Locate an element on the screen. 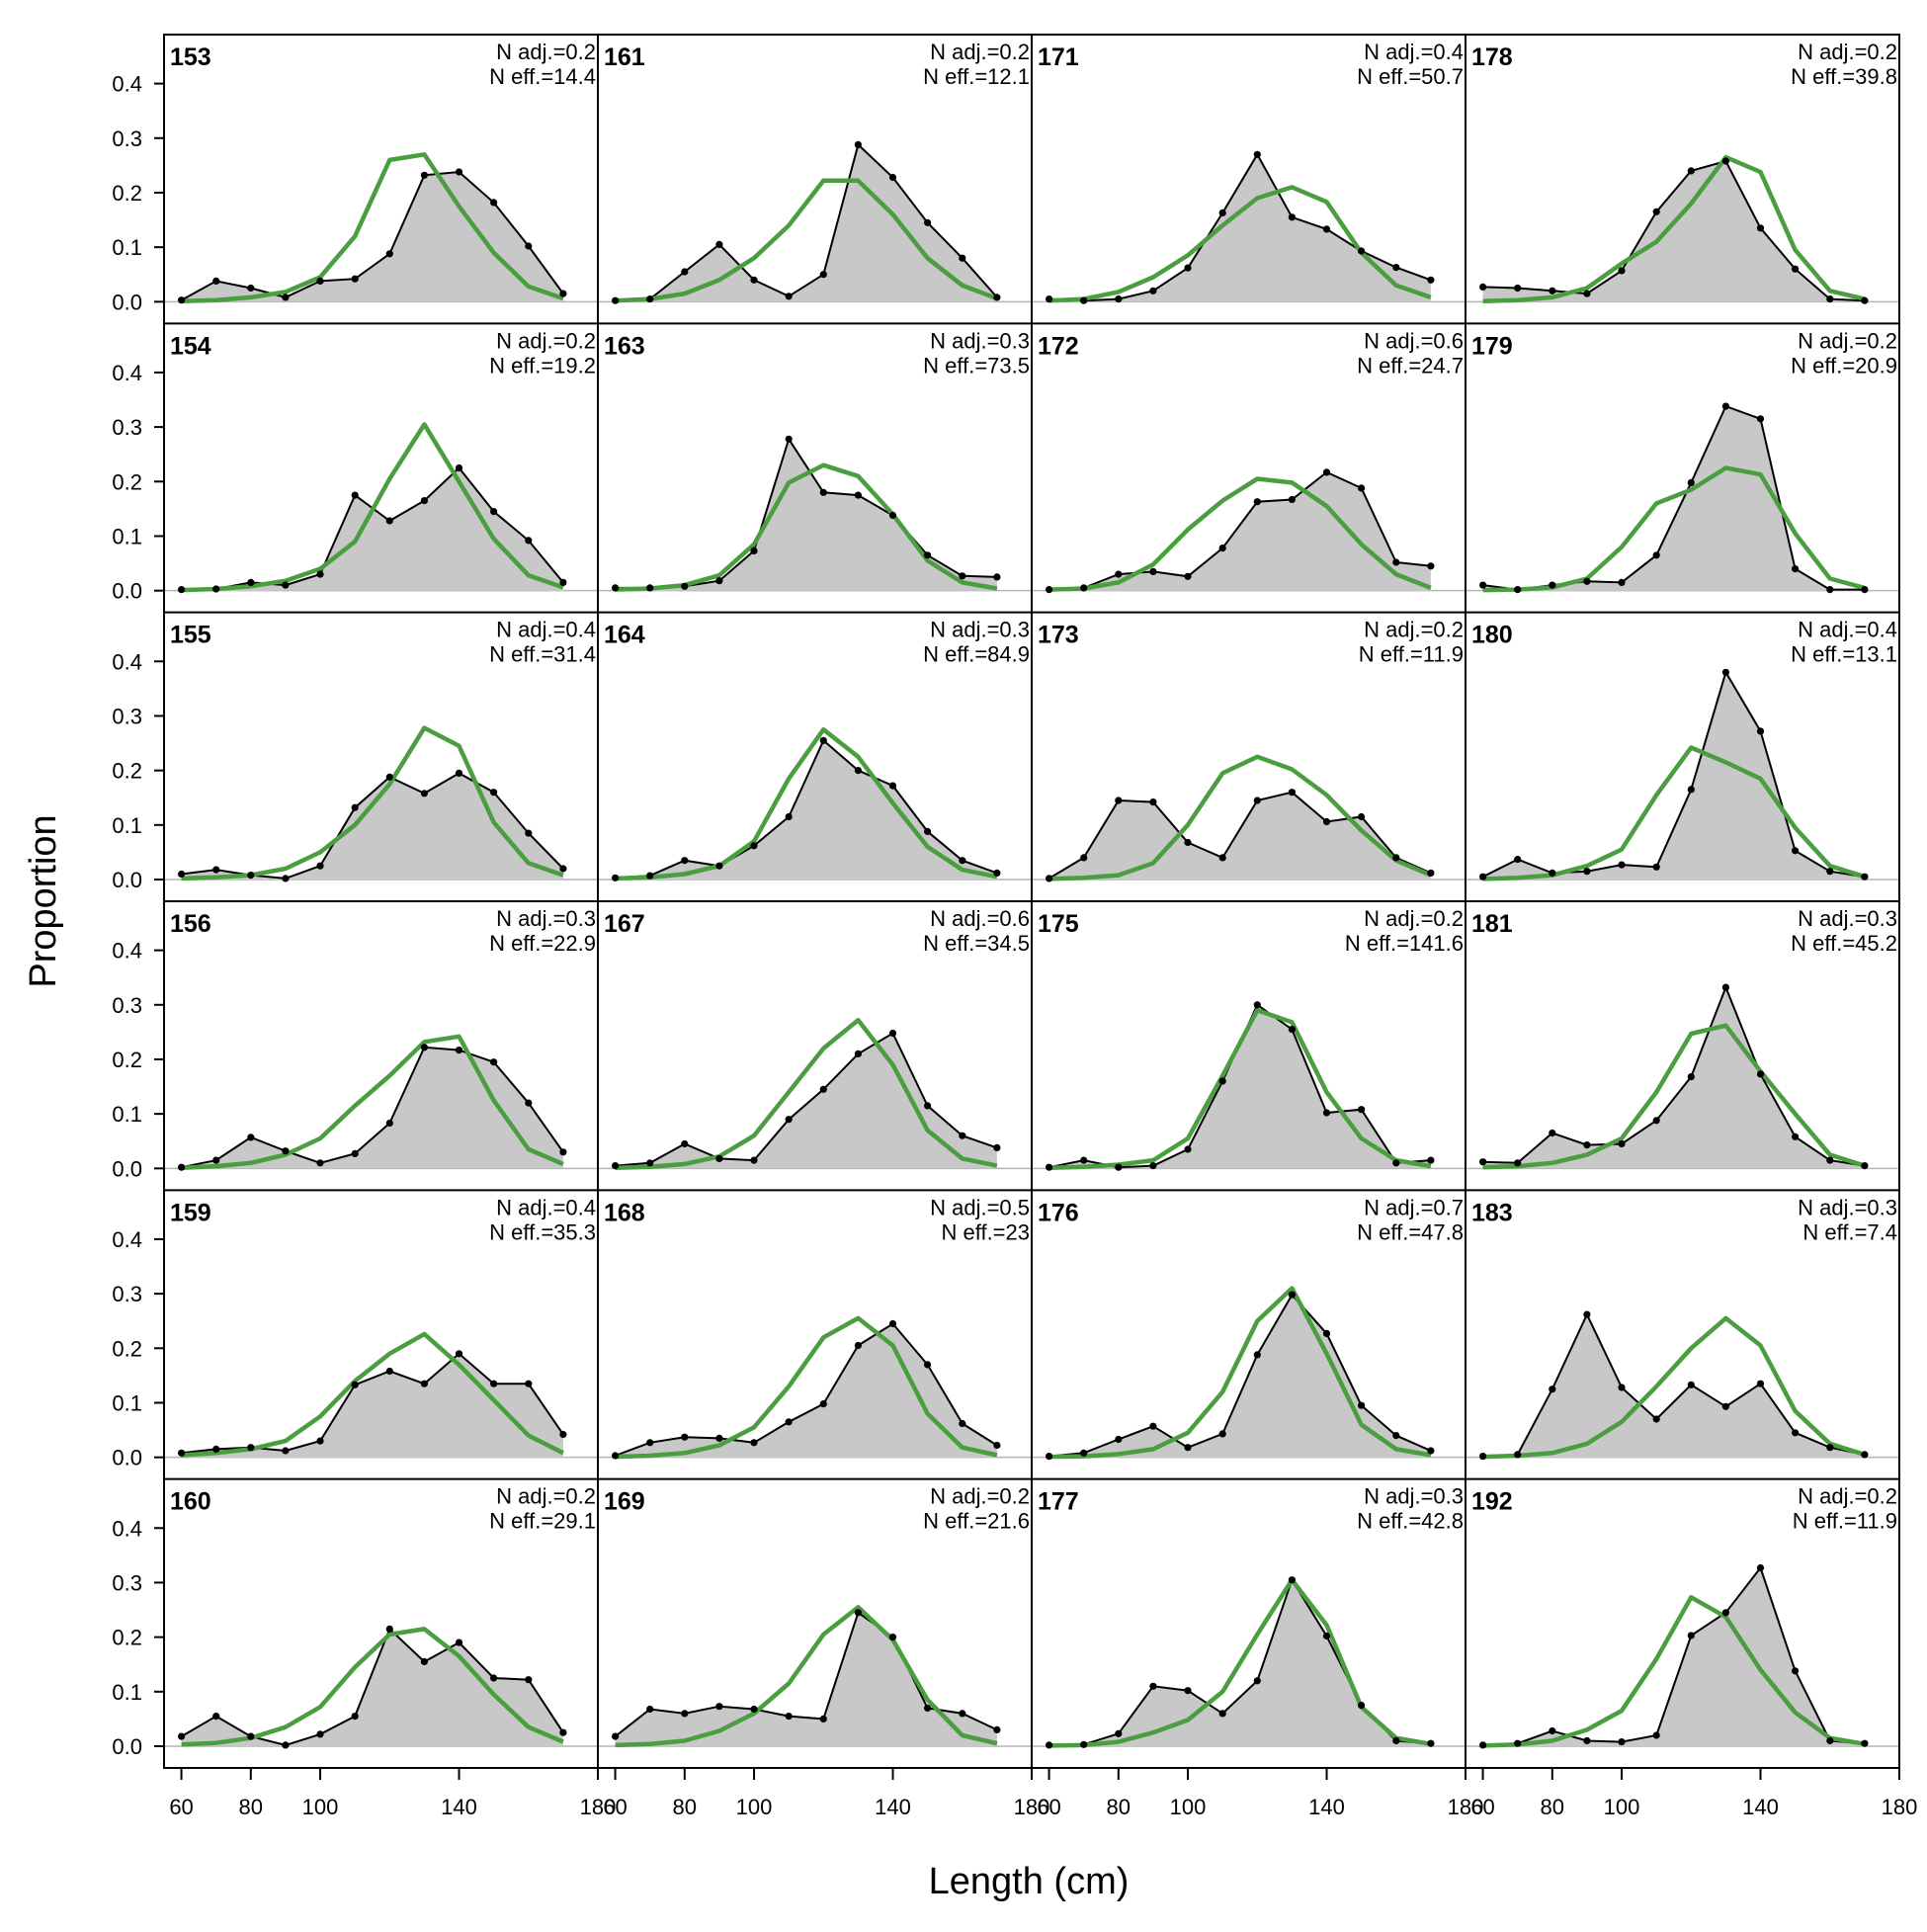  panel-n-eff: N eff.=20.9 is located at coordinates (1844, 365).